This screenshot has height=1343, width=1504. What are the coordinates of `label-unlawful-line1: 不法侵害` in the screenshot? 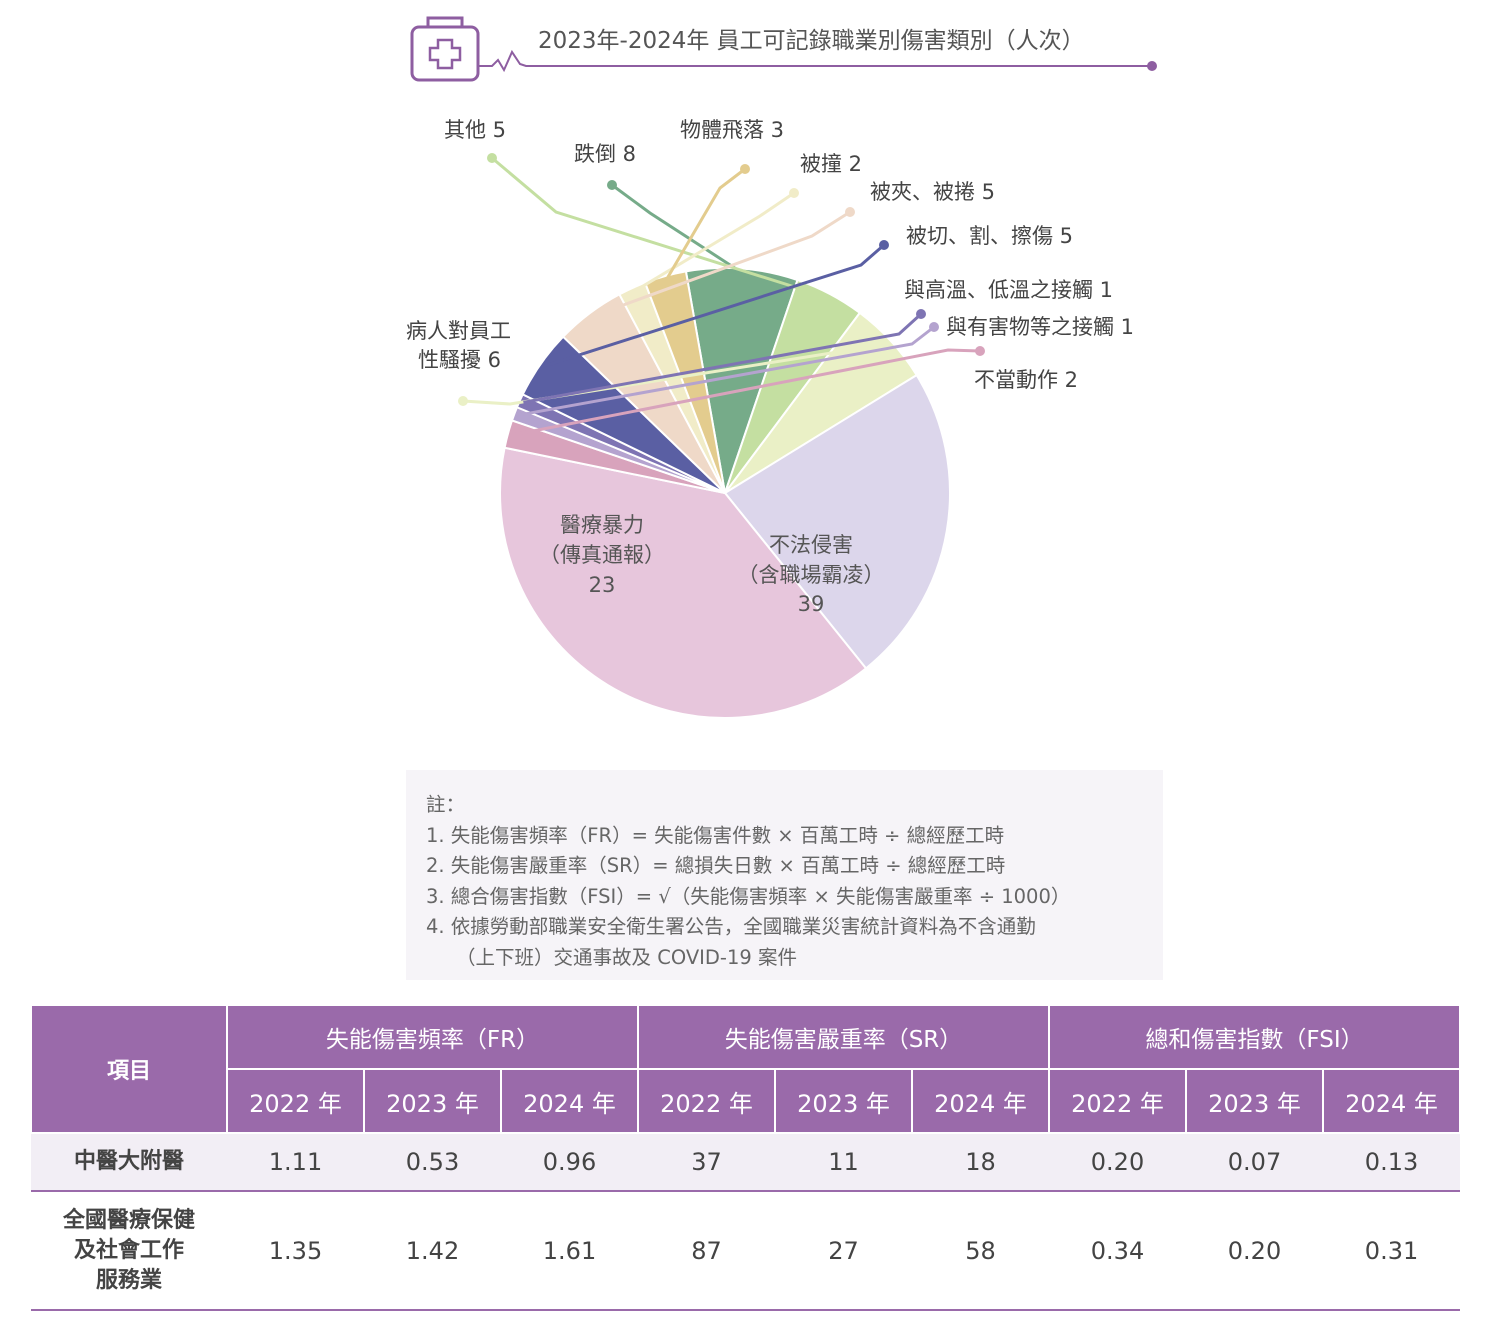 It's located at (811, 545).